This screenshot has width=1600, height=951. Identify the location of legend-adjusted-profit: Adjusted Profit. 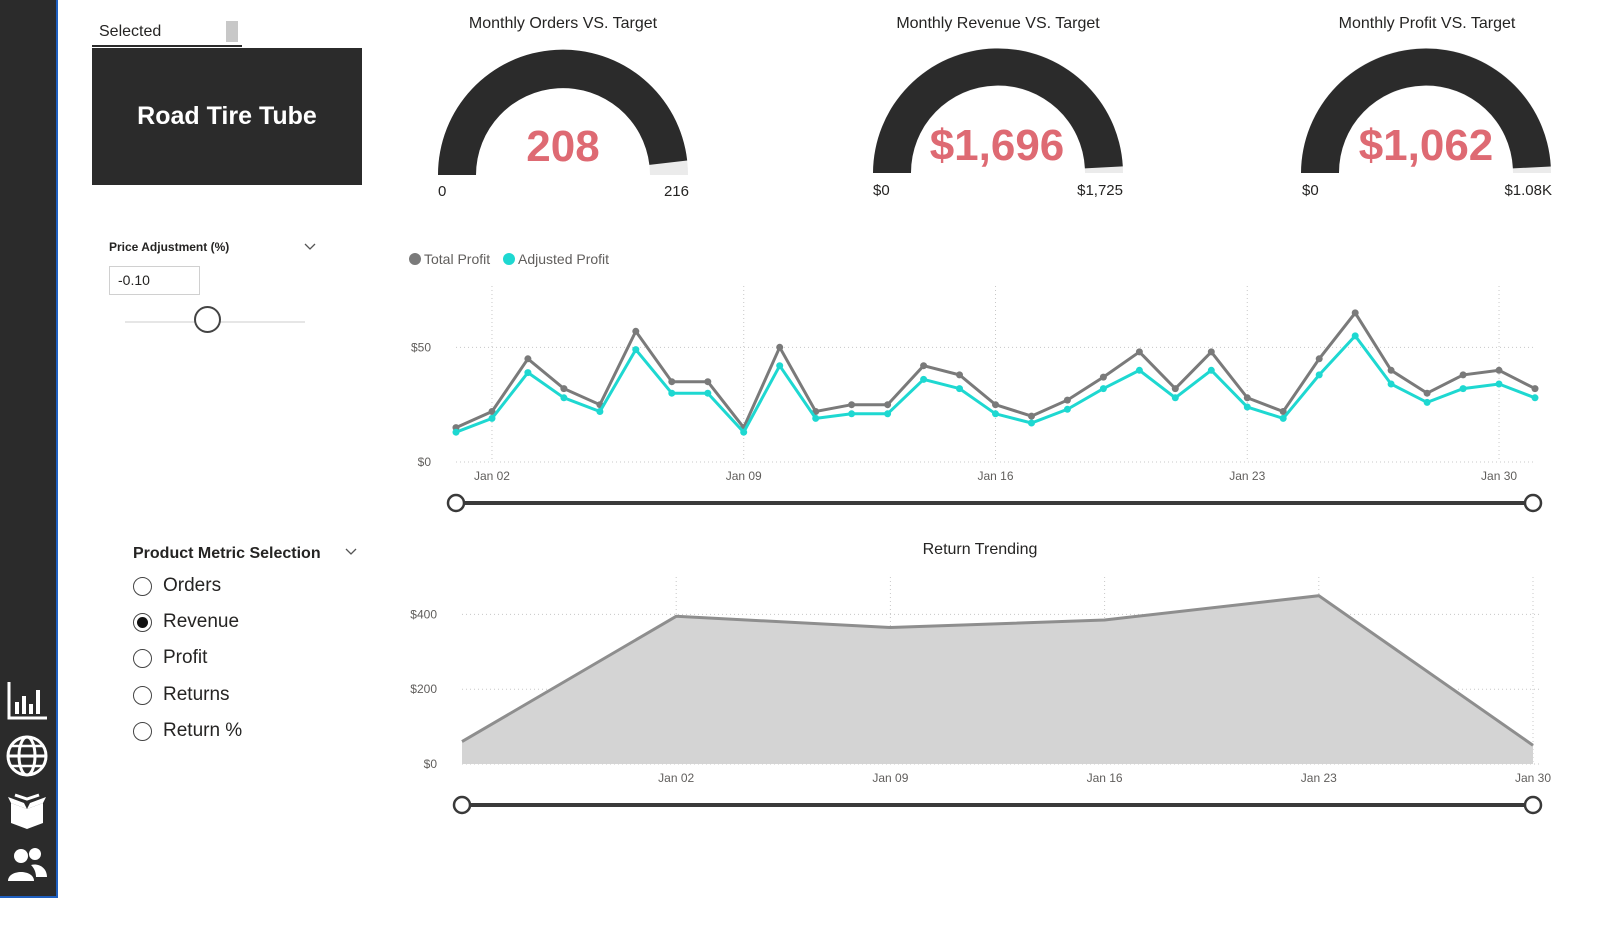
(563, 259).